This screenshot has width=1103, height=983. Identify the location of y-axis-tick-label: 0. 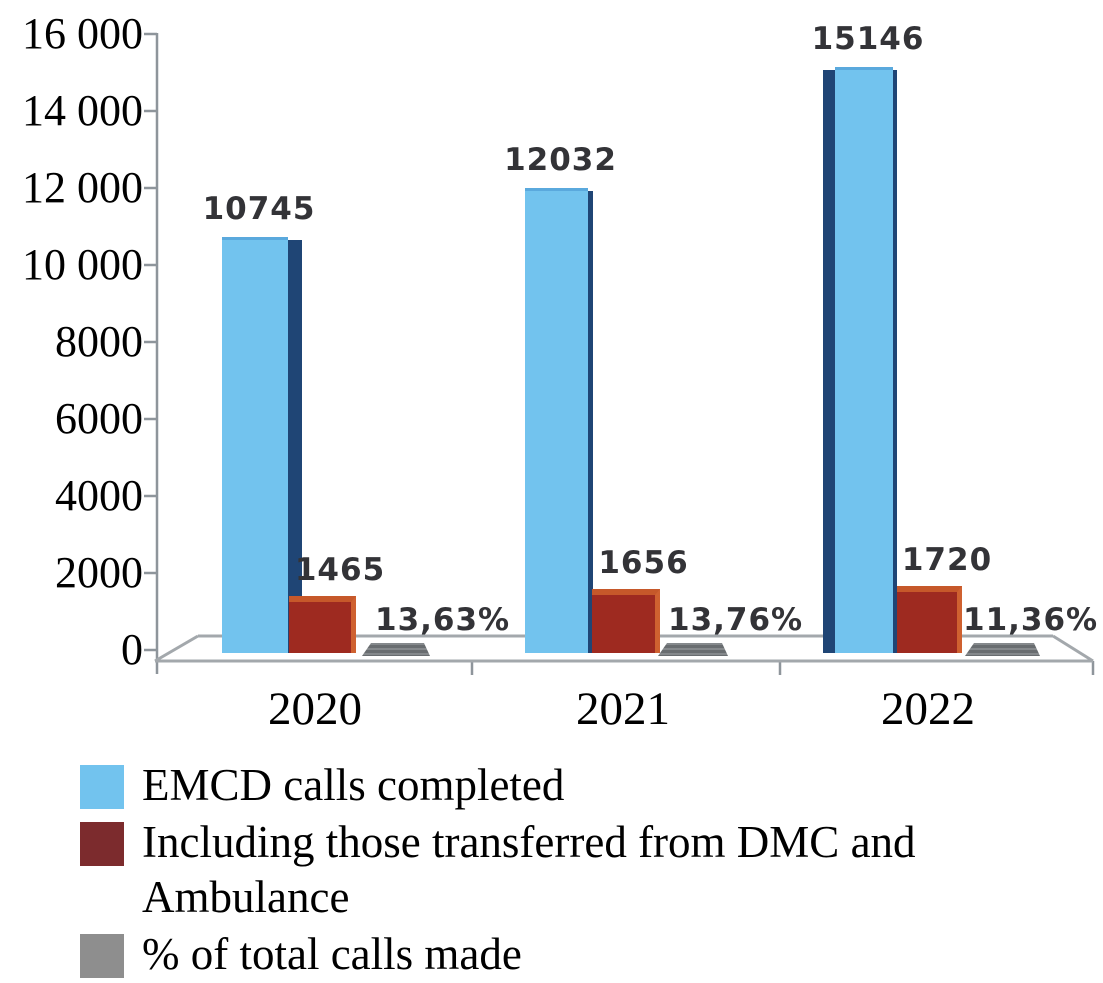
(132, 649).